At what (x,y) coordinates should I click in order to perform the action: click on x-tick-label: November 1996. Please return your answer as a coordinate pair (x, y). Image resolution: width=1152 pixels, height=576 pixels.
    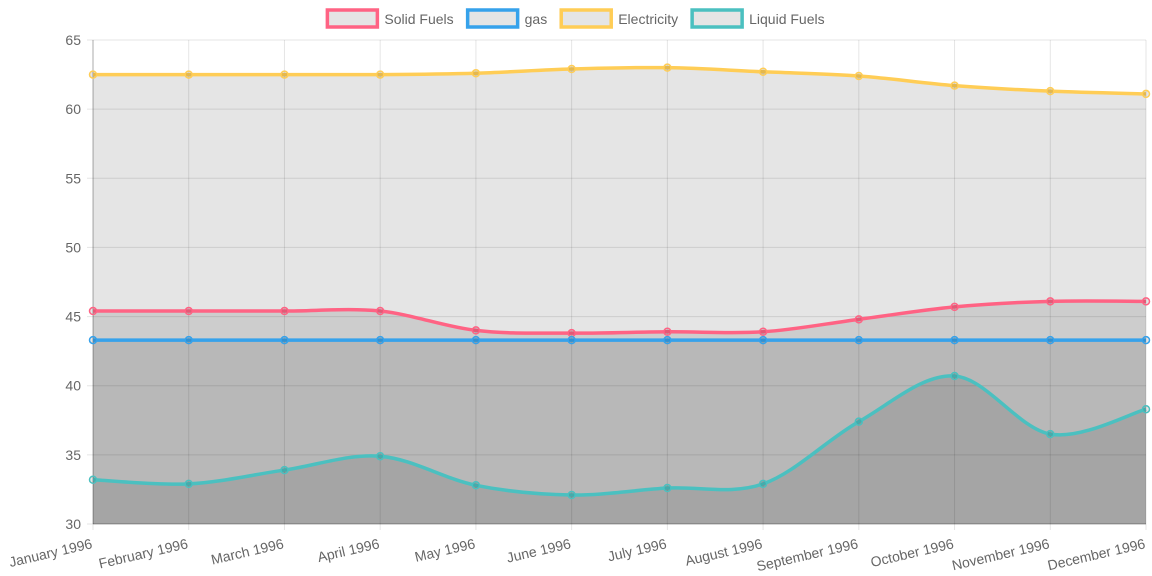
    Looking at the image, I should click on (1000, 554).